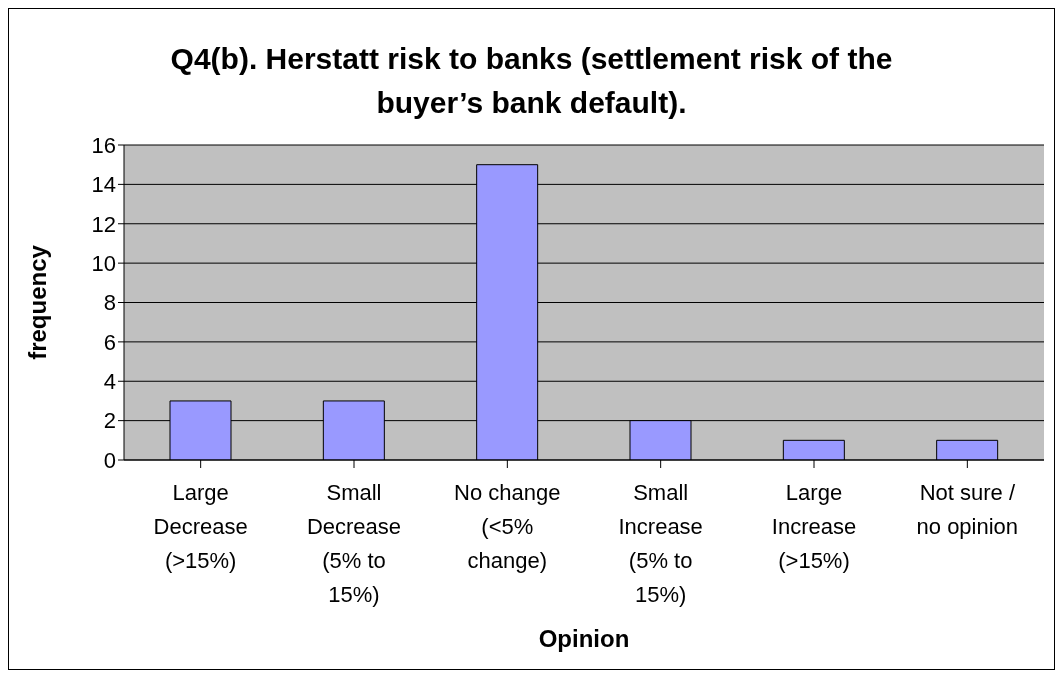 This screenshot has width=1061, height=677. What do you see at coordinates (507, 526) in the screenshot?
I see `x-tick-label: No change (<5% change)` at bounding box center [507, 526].